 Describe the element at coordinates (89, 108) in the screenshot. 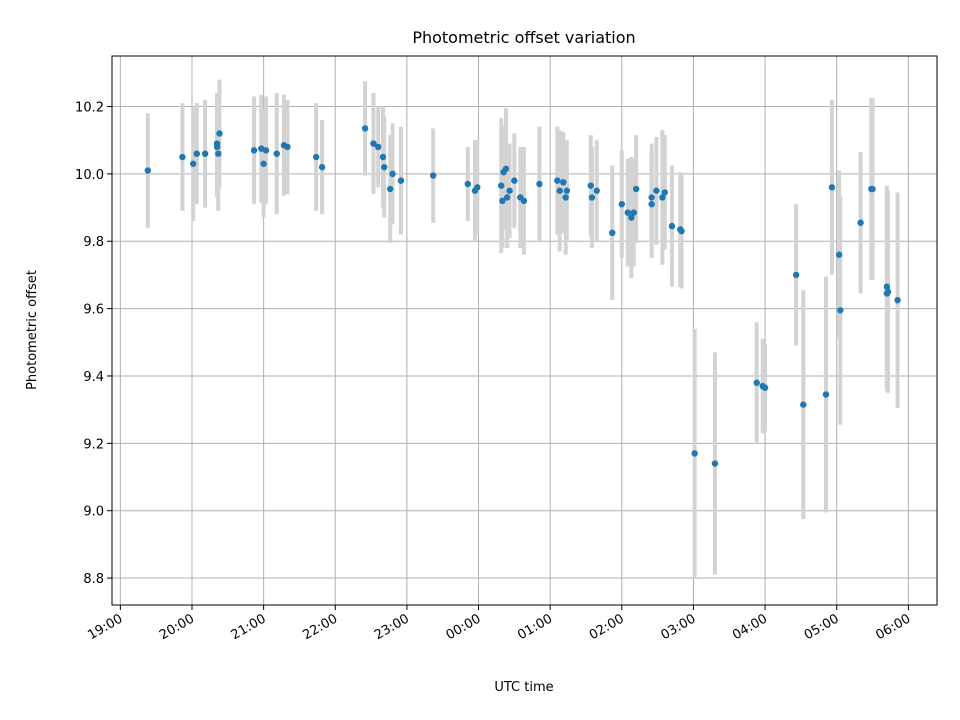

I see `y-tick-label: 10.2` at that location.